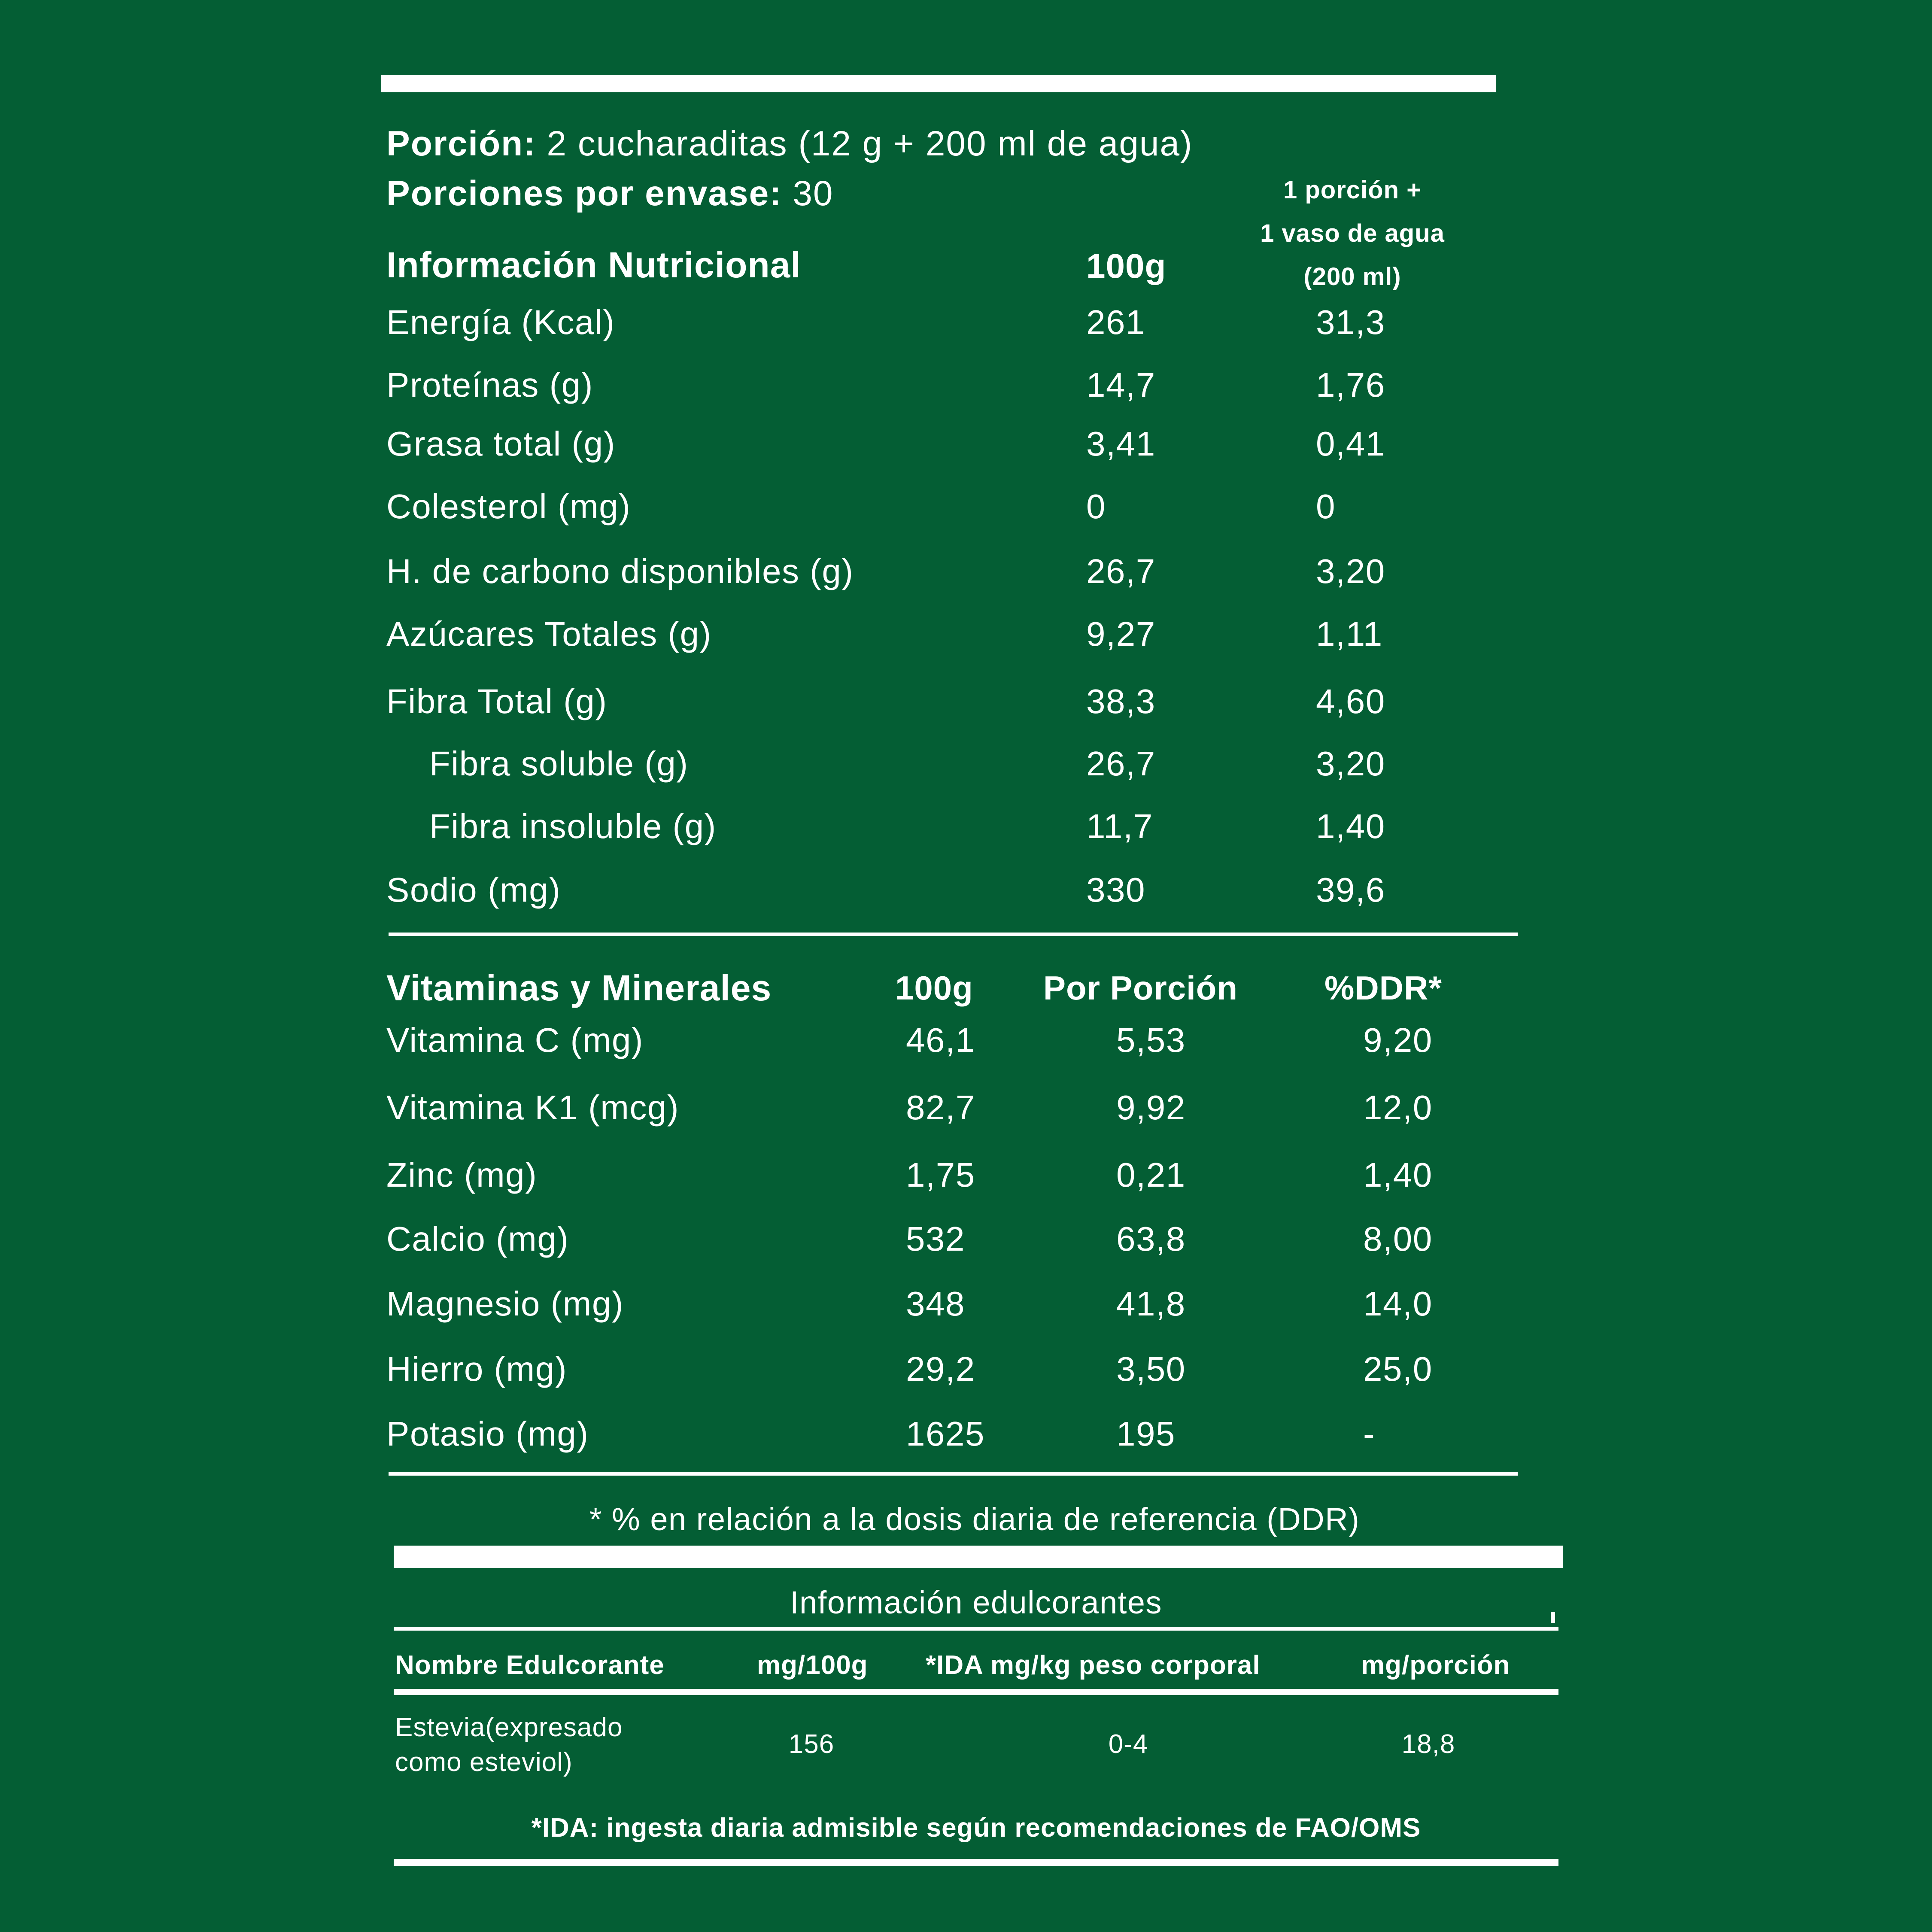 Image resolution: width=1932 pixels, height=1932 pixels. What do you see at coordinates (508, 507) in the screenshot?
I see `row-label: Colesterol (mg)` at bounding box center [508, 507].